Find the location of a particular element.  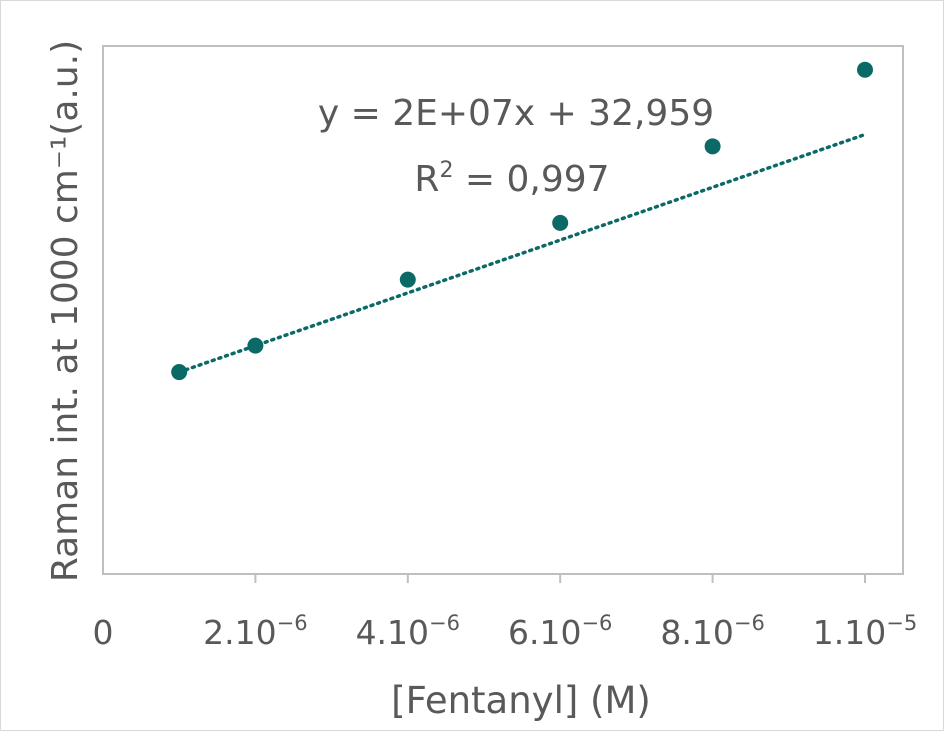

r-squared-value: = 0,997 is located at coordinates (531, 179).